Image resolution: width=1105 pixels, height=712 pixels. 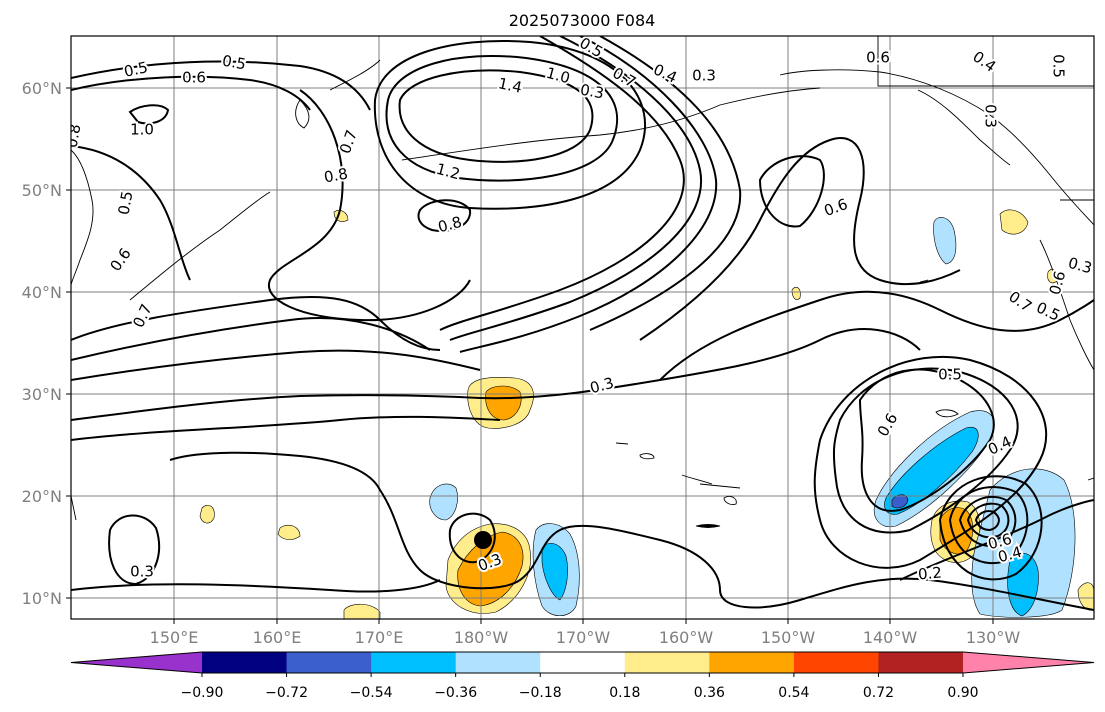 What do you see at coordinates (42, 394) in the screenshot?
I see `lat-label: 30°N` at bounding box center [42, 394].